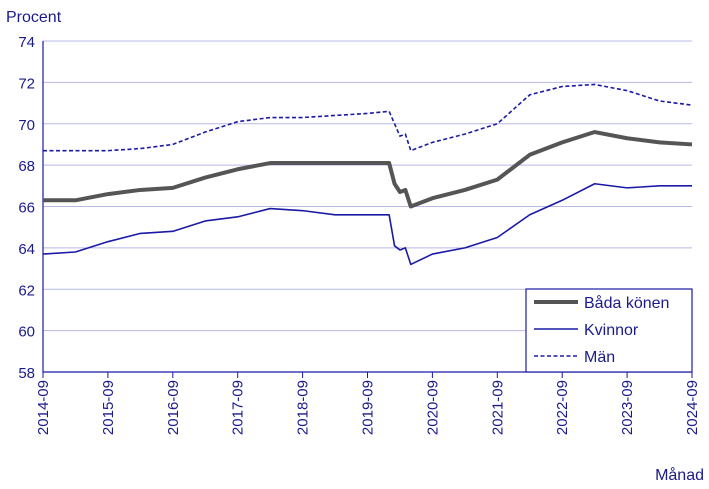 The height and width of the screenshot is (489, 709). What do you see at coordinates (238, 407) in the screenshot?
I see `x-tick-label: 2017-09` at bounding box center [238, 407].